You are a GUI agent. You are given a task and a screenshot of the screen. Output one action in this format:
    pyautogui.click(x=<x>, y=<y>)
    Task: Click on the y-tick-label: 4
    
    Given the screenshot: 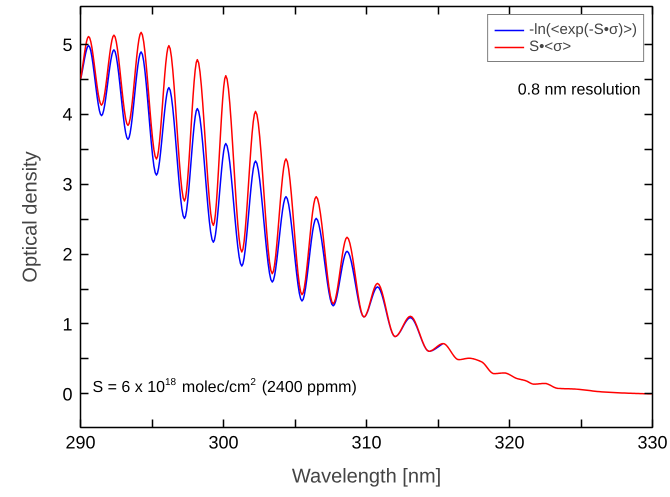 What is the action you would take?
    pyautogui.click(x=67, y=114)
    